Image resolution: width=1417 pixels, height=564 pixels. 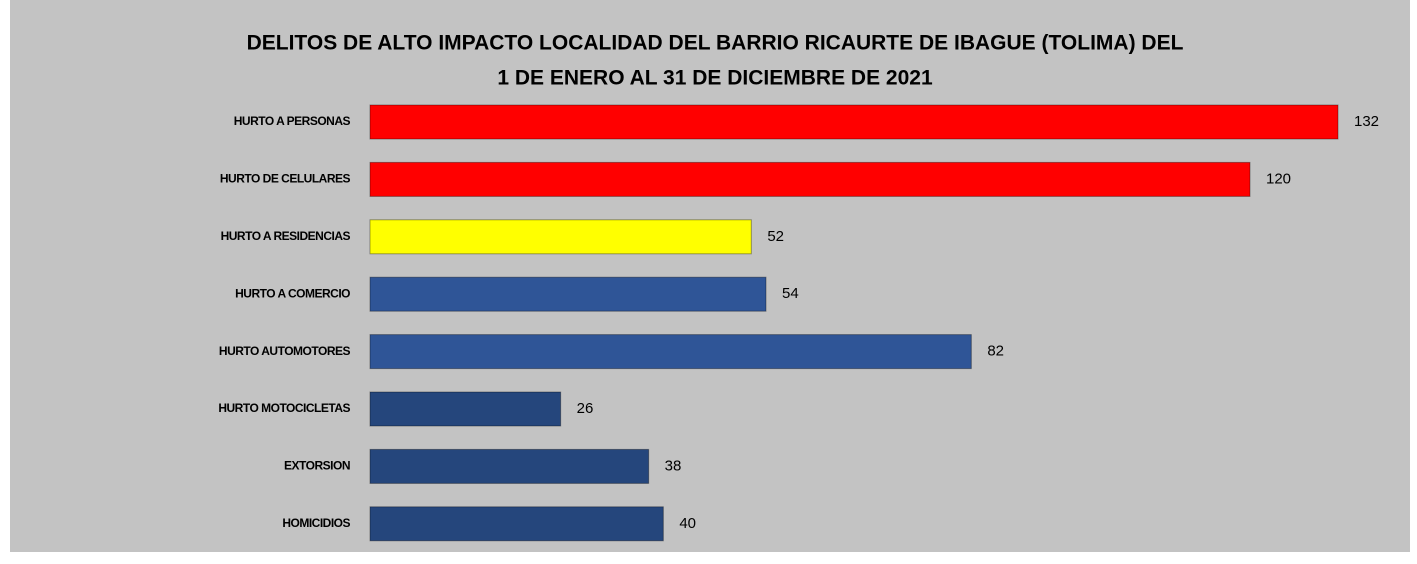 I want to click on data-label: 40, so click(x=687, y=523).